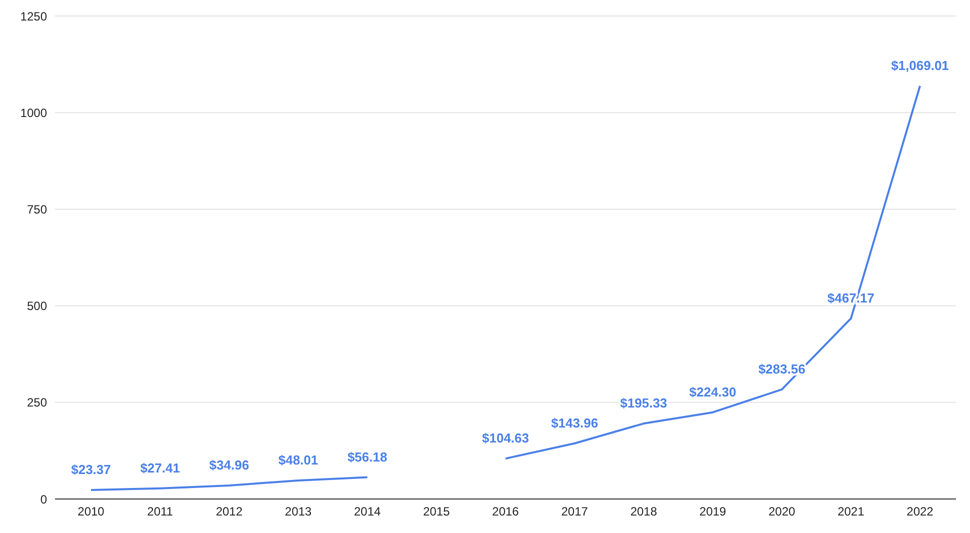 The height and width of the screenshot is (533, 970). I want to click on x-tick-label: 2011, so click(160, 511).